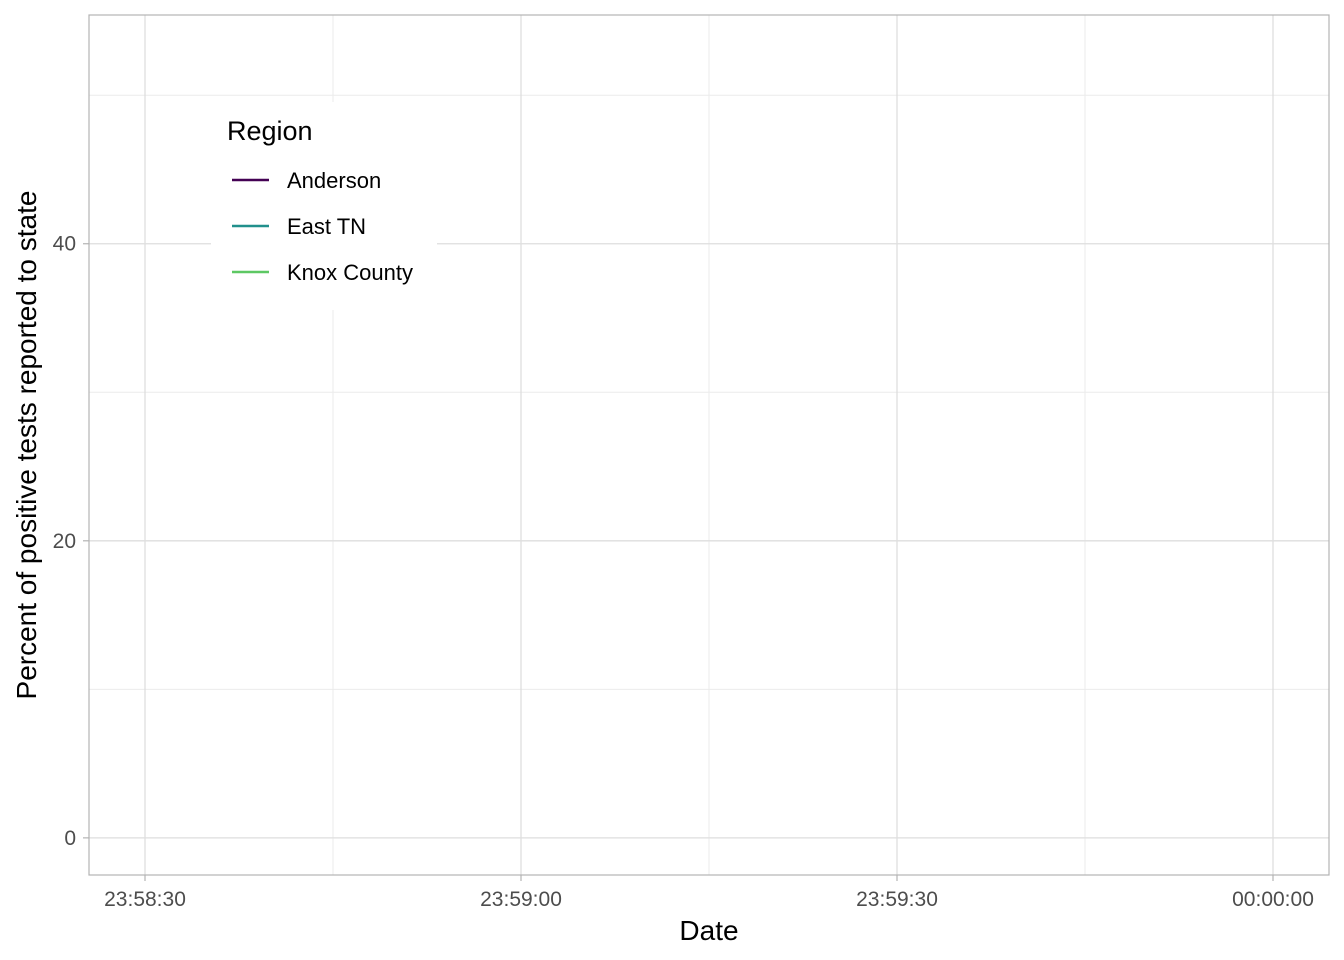 Image resolution: width=1344 pixels, height=960 pixels. Describe the element at coordinates (326, 226) in the screenshot. I see `legend-label: East TN` at that location.